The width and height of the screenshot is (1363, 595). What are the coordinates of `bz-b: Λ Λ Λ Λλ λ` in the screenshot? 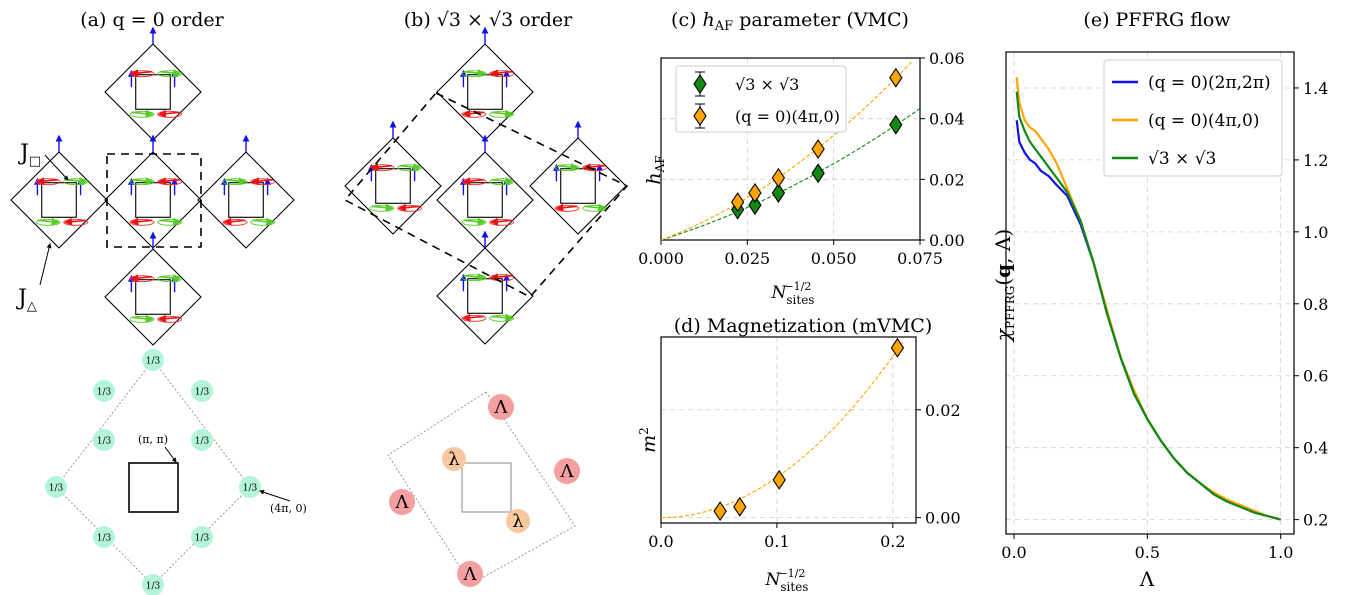 It's located at (483, 489).